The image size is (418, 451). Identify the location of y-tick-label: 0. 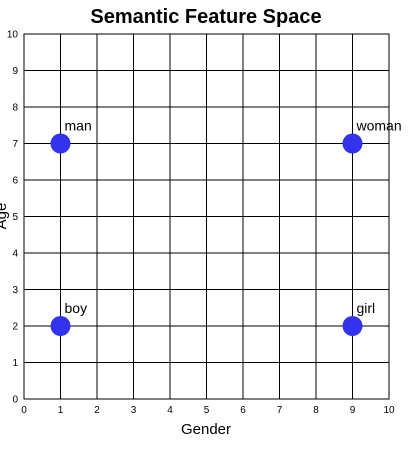
(15, 400).